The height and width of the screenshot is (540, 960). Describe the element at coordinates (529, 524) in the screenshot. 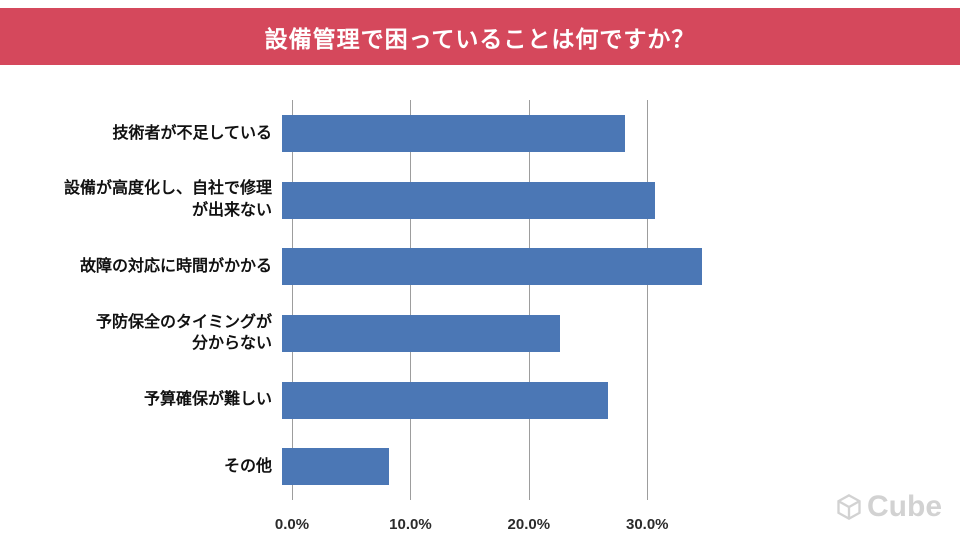

I see `x-tick-label: 20.0%` at that location.